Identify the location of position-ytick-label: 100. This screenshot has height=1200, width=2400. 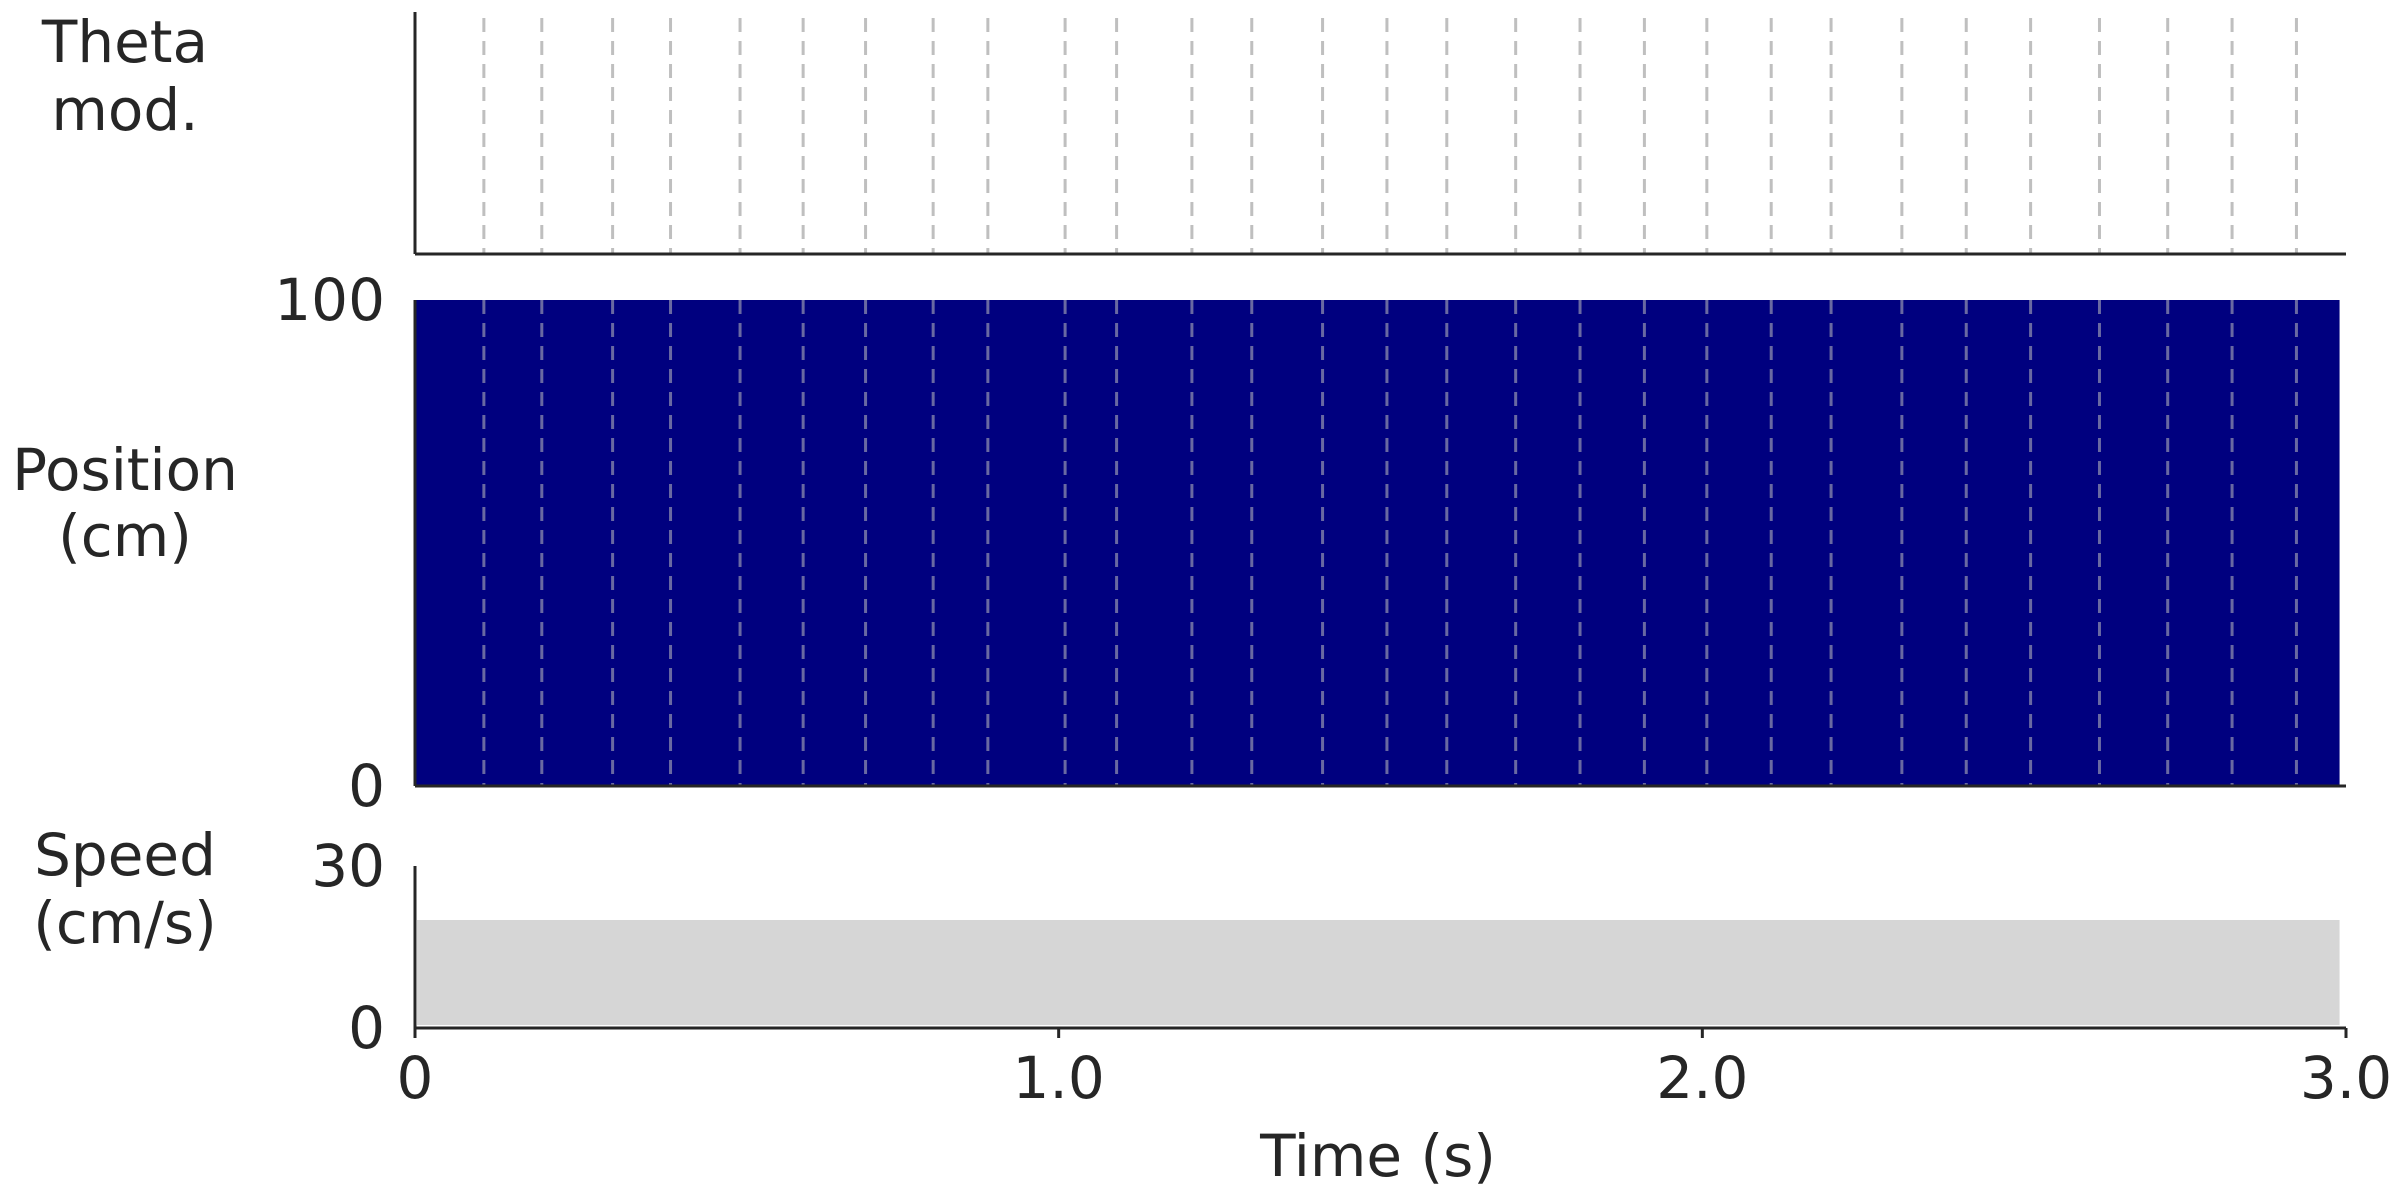
(329, 300).